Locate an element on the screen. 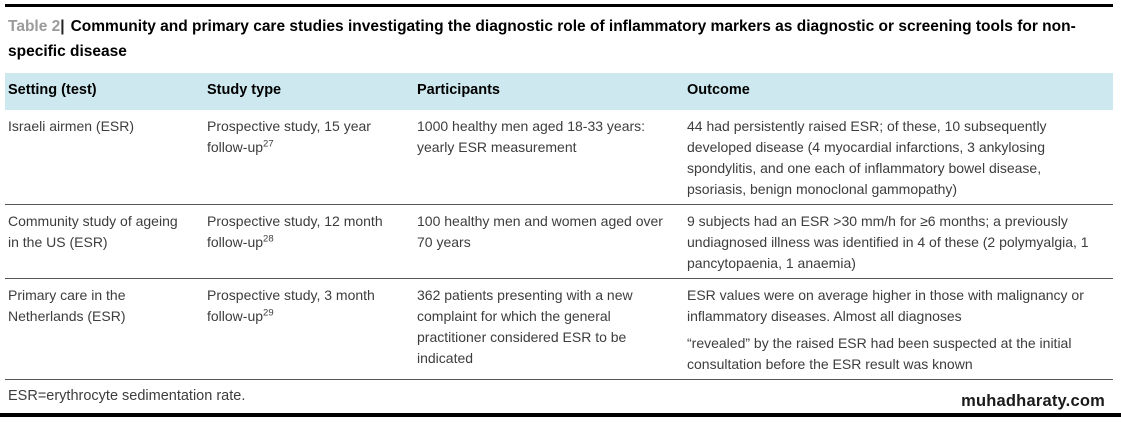 The width and height of the screenshot is (1121, 425). reference-superscript: 27 is located at coordinates (268, 144).